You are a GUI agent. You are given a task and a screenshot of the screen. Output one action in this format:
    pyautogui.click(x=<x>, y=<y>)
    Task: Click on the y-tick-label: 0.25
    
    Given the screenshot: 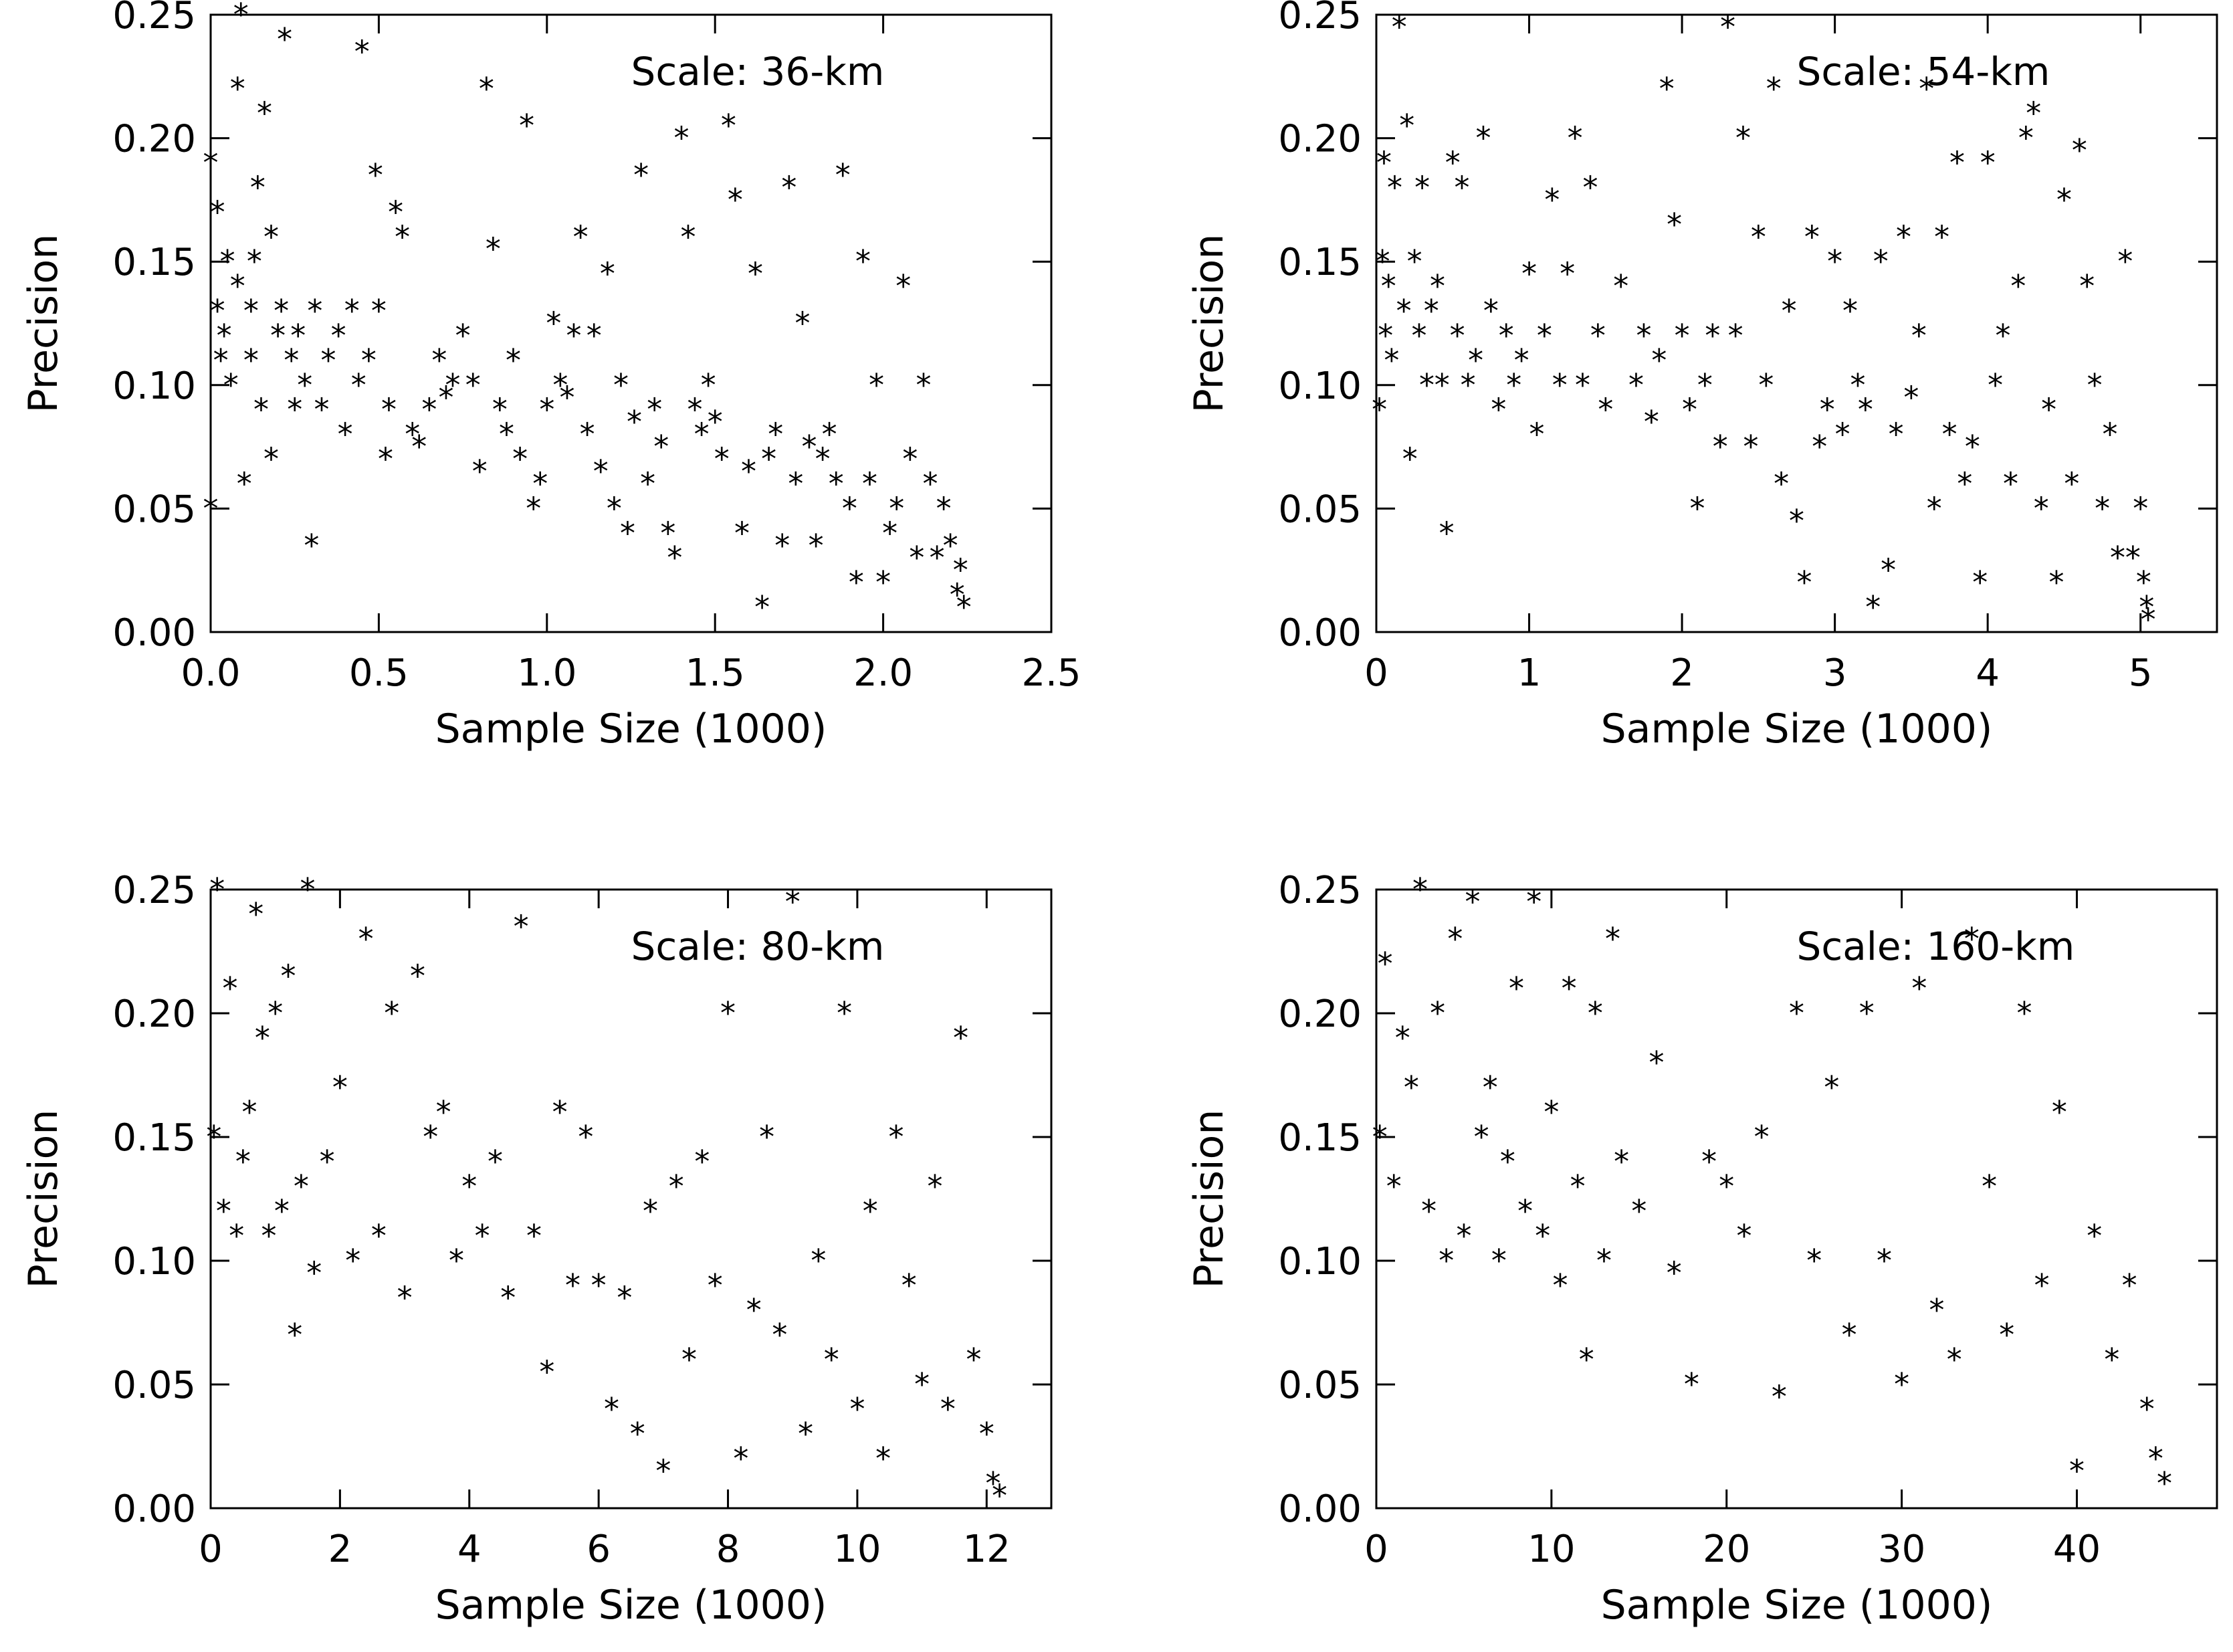 What is the action you would take?
    pyautogui.click(x=154, y=18)
    